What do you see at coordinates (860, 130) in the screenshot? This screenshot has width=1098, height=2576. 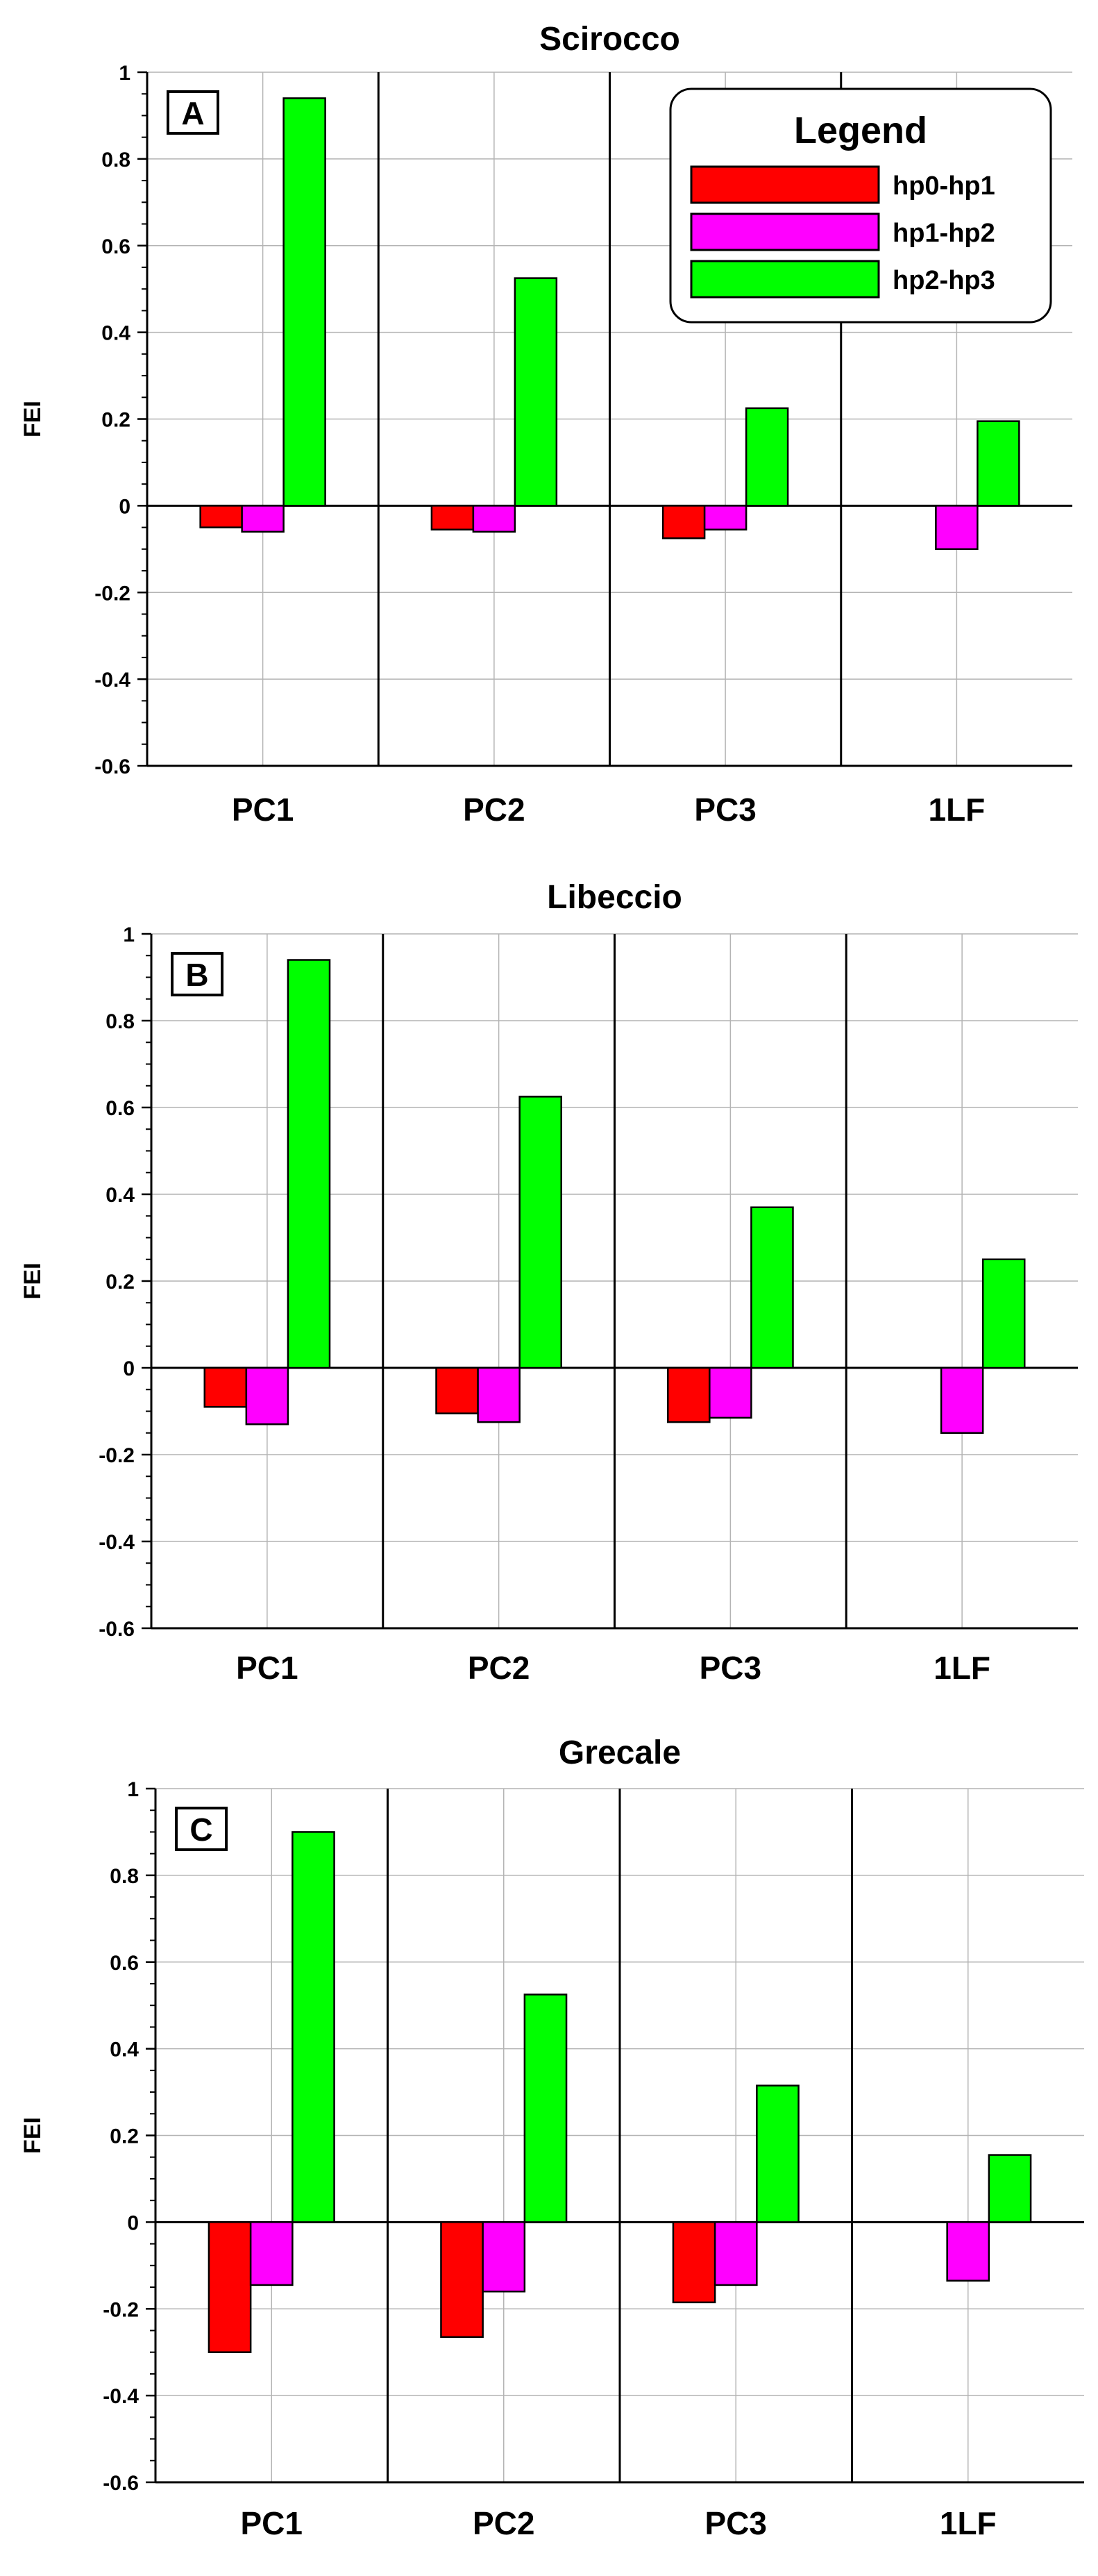 I see `legend-title: Legend` at bounding box center [860, 130].